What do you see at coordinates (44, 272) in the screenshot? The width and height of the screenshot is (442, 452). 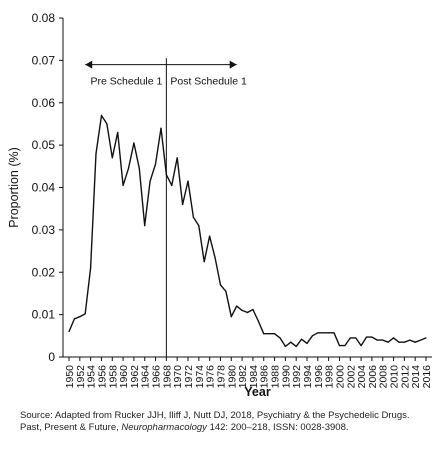 I see `y-tick-label: 0.02` at bounding box center [44, 272].